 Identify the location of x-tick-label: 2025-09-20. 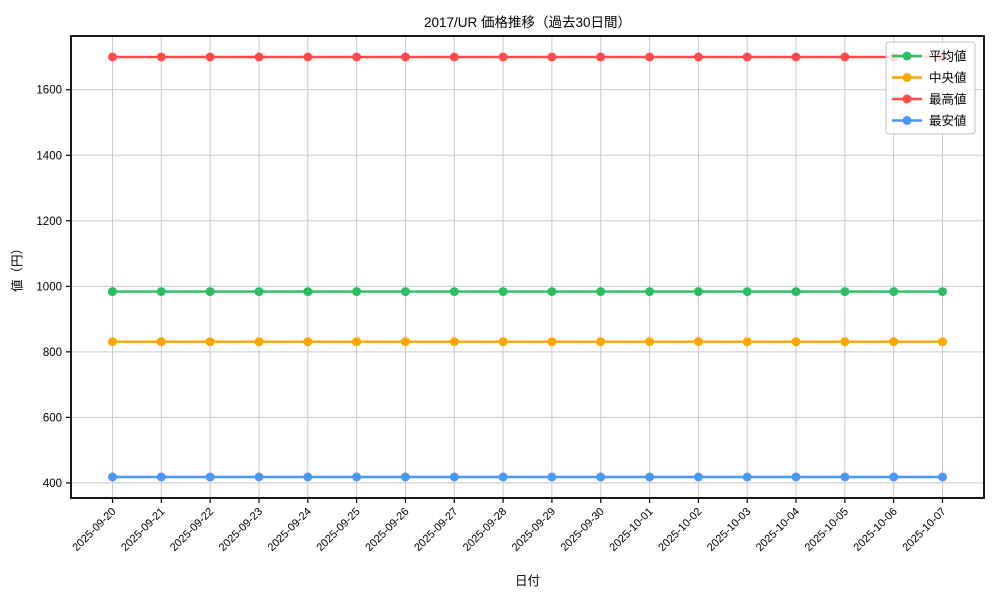
(94, 530).